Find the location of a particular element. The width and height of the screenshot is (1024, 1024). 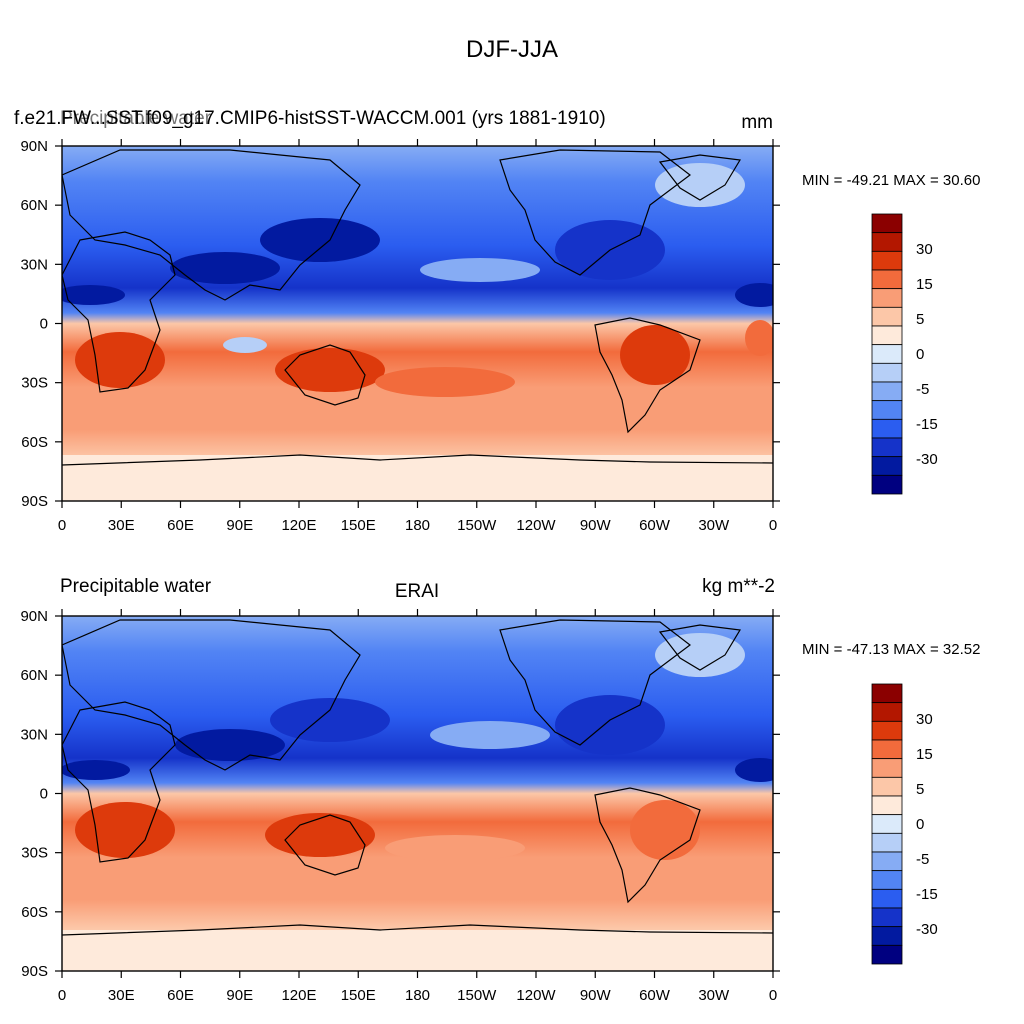

colorbar-label: 5 is located at coordinates (920, 319).